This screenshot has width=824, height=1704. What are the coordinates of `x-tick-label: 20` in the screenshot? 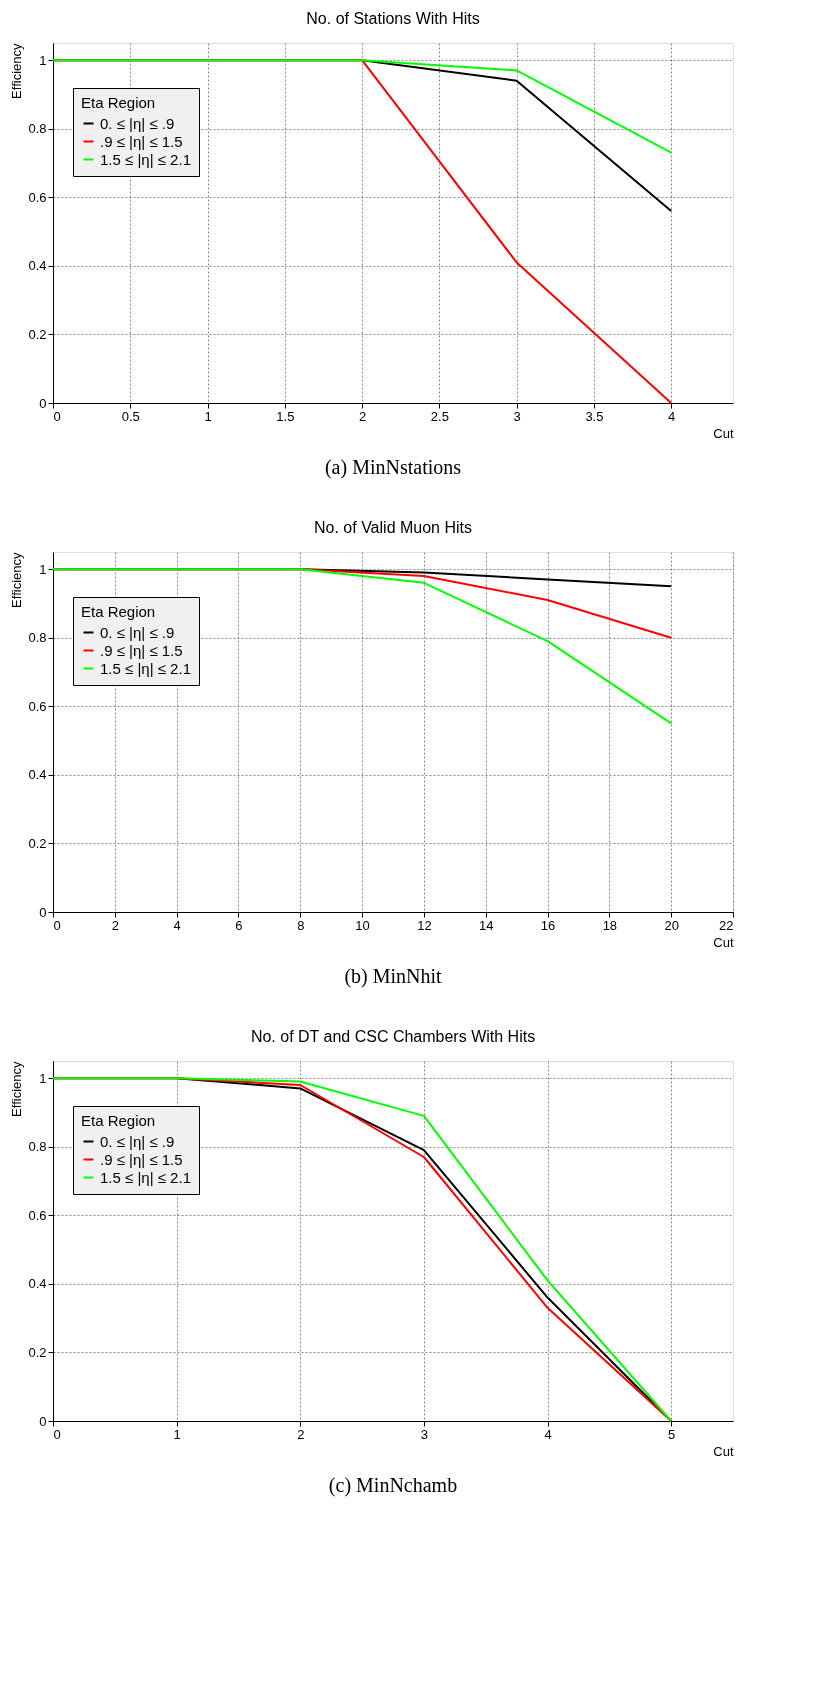 It's located at (671, 925).